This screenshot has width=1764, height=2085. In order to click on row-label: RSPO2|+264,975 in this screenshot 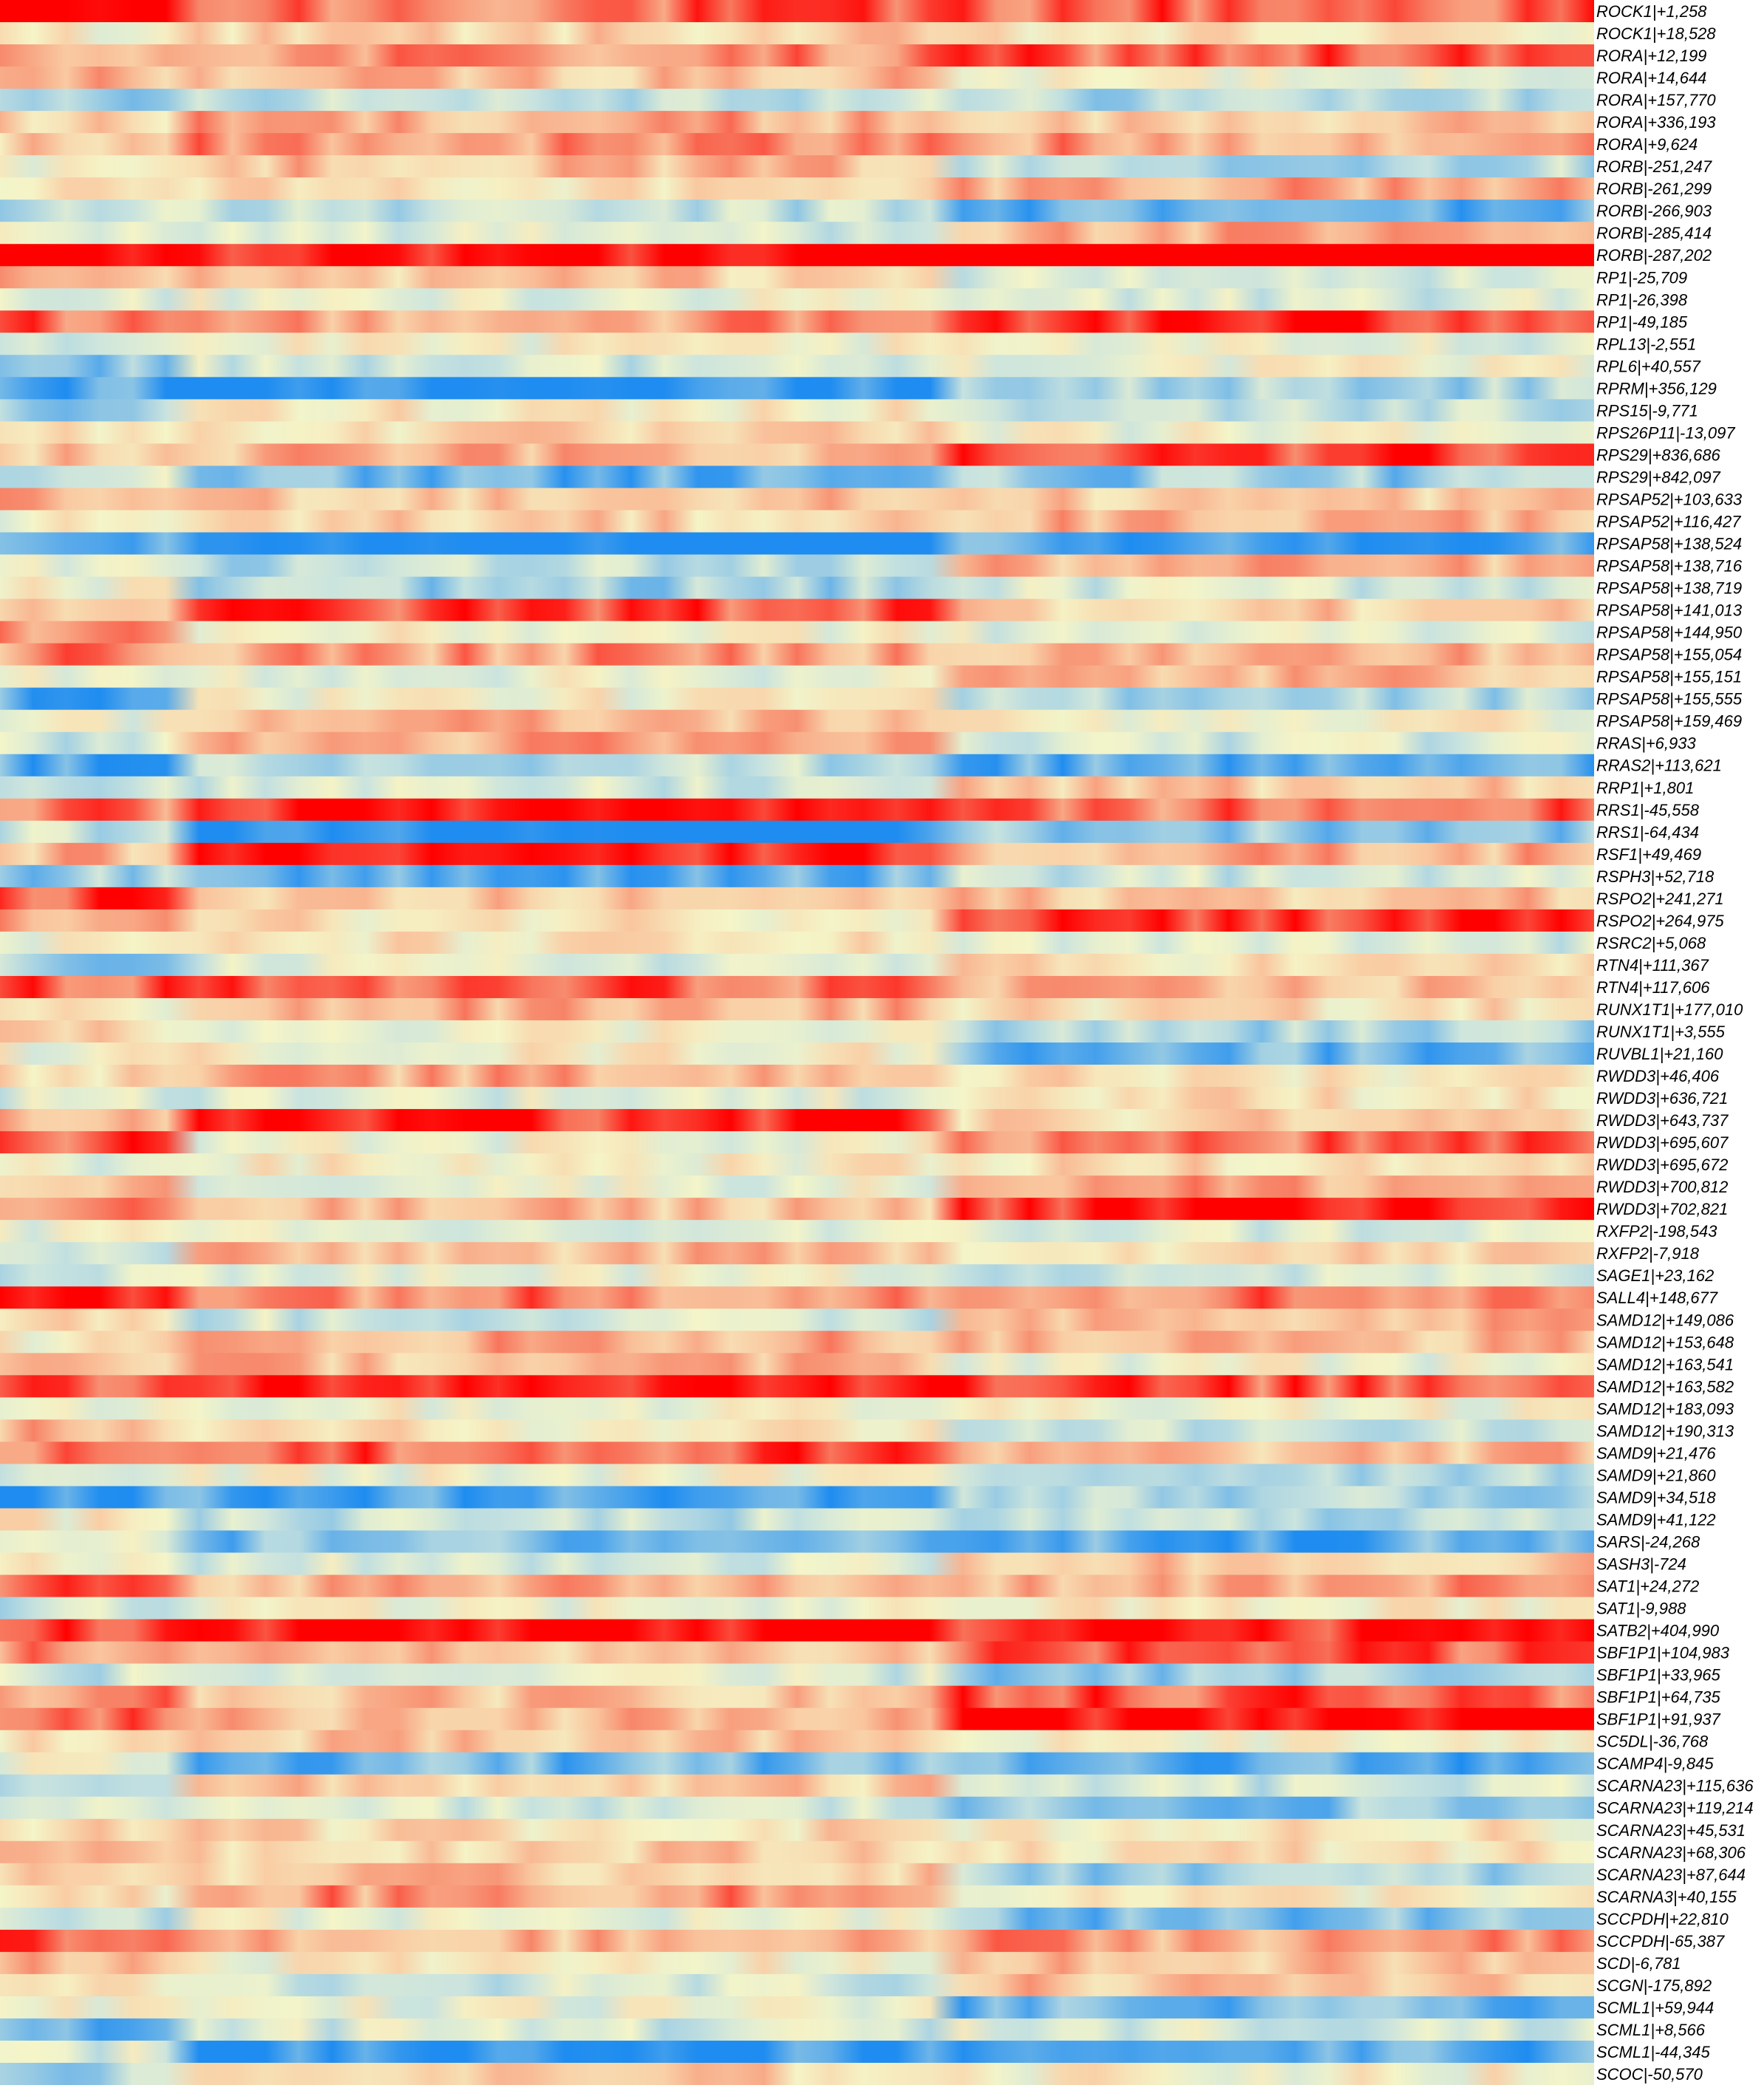, I will do `click(1660, 921)`.